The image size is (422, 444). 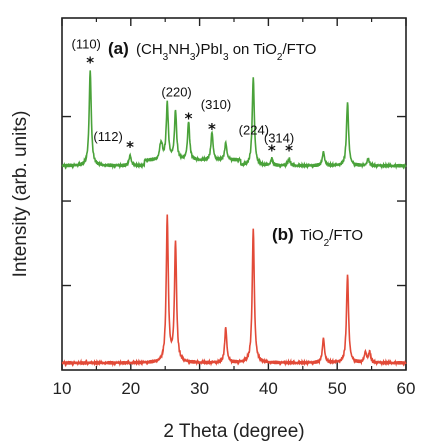 I want to click on x-tick-label: 20, so click(x=130, y=388).